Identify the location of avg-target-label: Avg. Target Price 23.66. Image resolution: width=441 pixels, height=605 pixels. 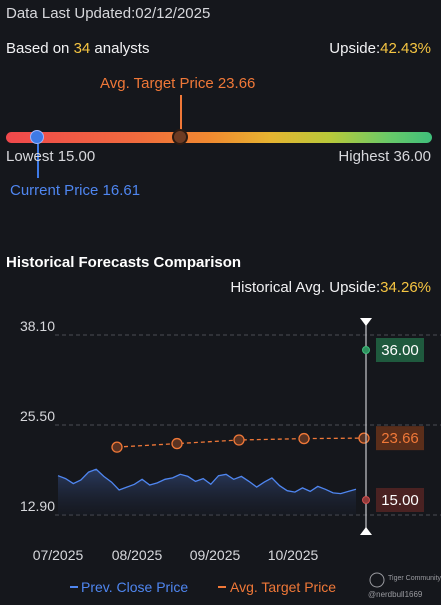
(178, 83).